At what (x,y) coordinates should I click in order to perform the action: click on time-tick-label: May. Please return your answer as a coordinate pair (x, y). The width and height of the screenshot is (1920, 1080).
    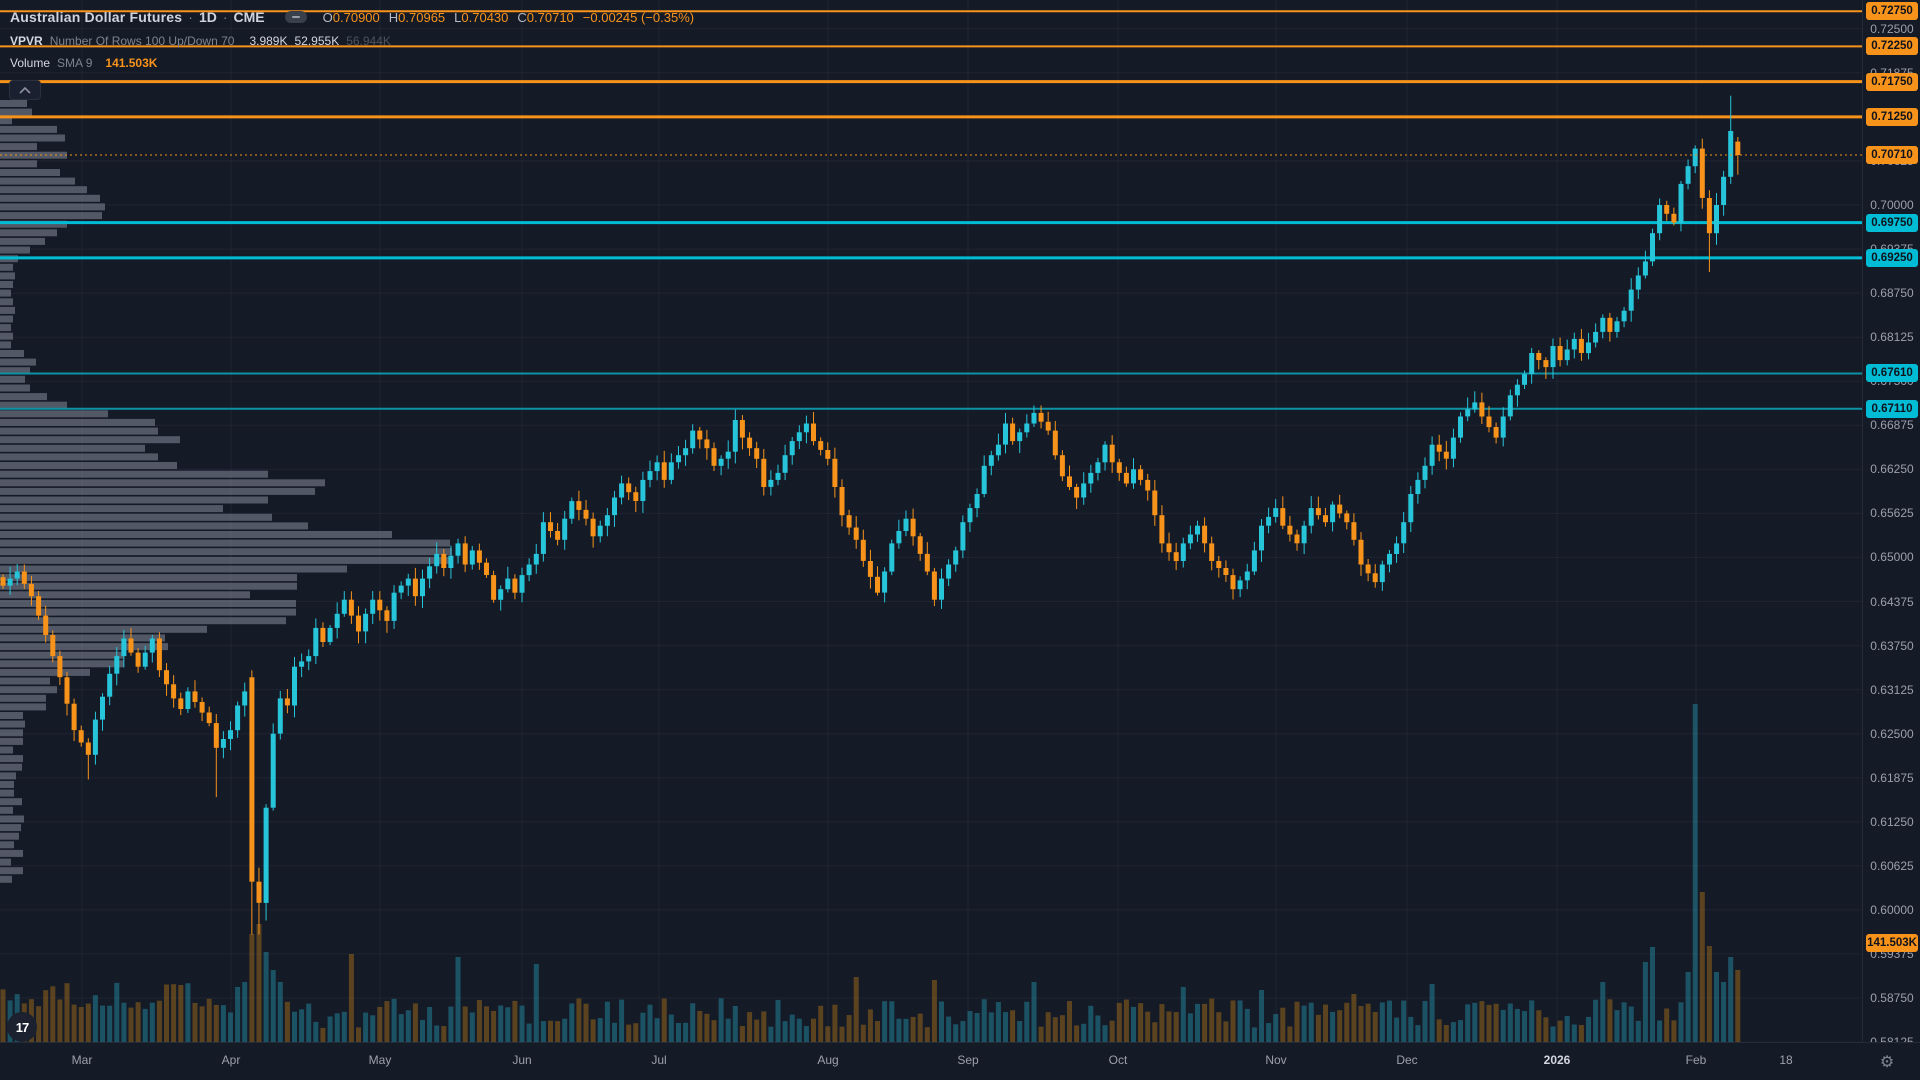
    Looking at the image, I should click on (380, 1060).